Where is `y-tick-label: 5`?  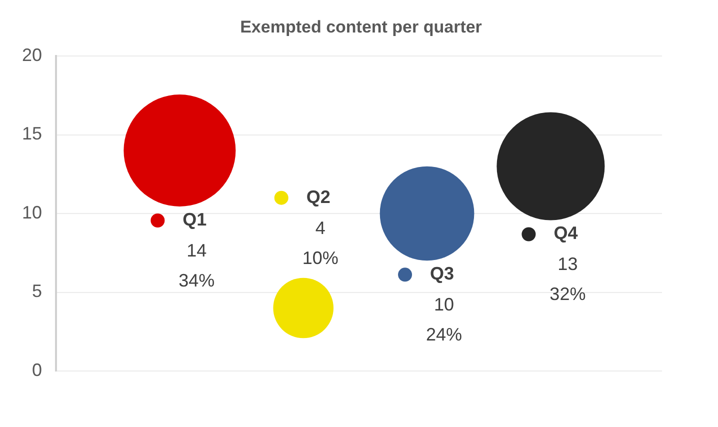
y-tick-label: 5 is located at coordinates (37, 291).